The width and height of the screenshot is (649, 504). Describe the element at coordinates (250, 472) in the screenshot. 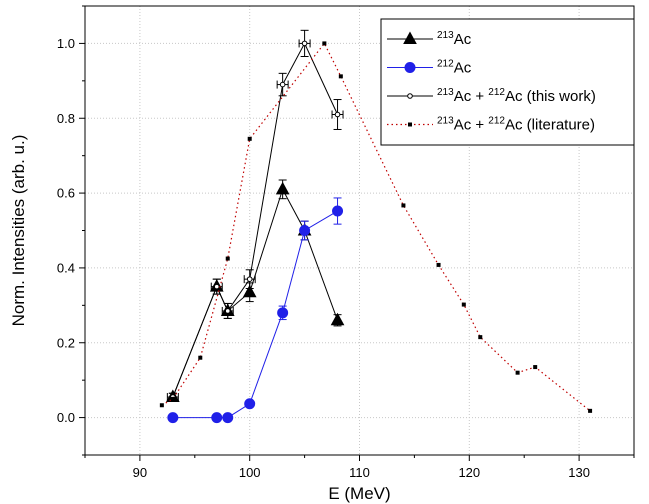

I see `x-tick-label: 100` at that location.